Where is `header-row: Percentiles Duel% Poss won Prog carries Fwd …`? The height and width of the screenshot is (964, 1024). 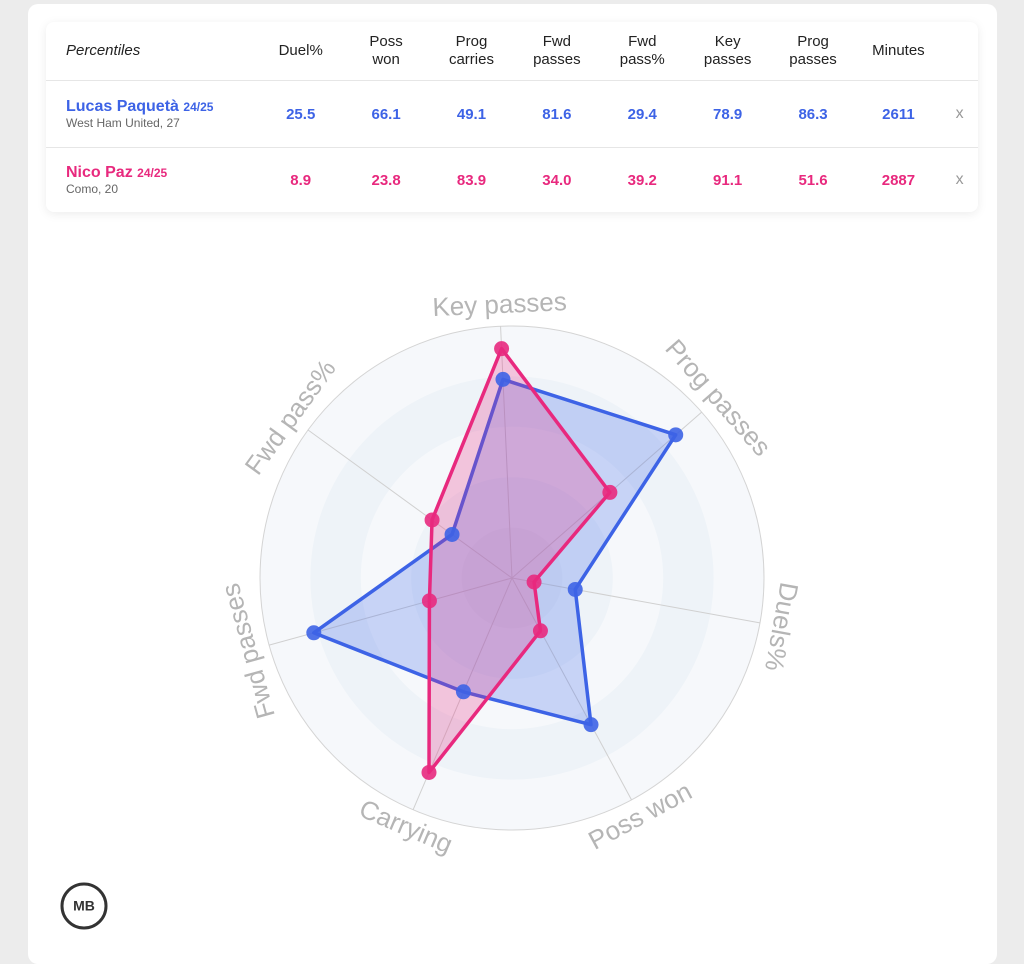 header-row: Percentiles Duel% Poss won Prog carries Fwd … is located at coordinates (512, 51).